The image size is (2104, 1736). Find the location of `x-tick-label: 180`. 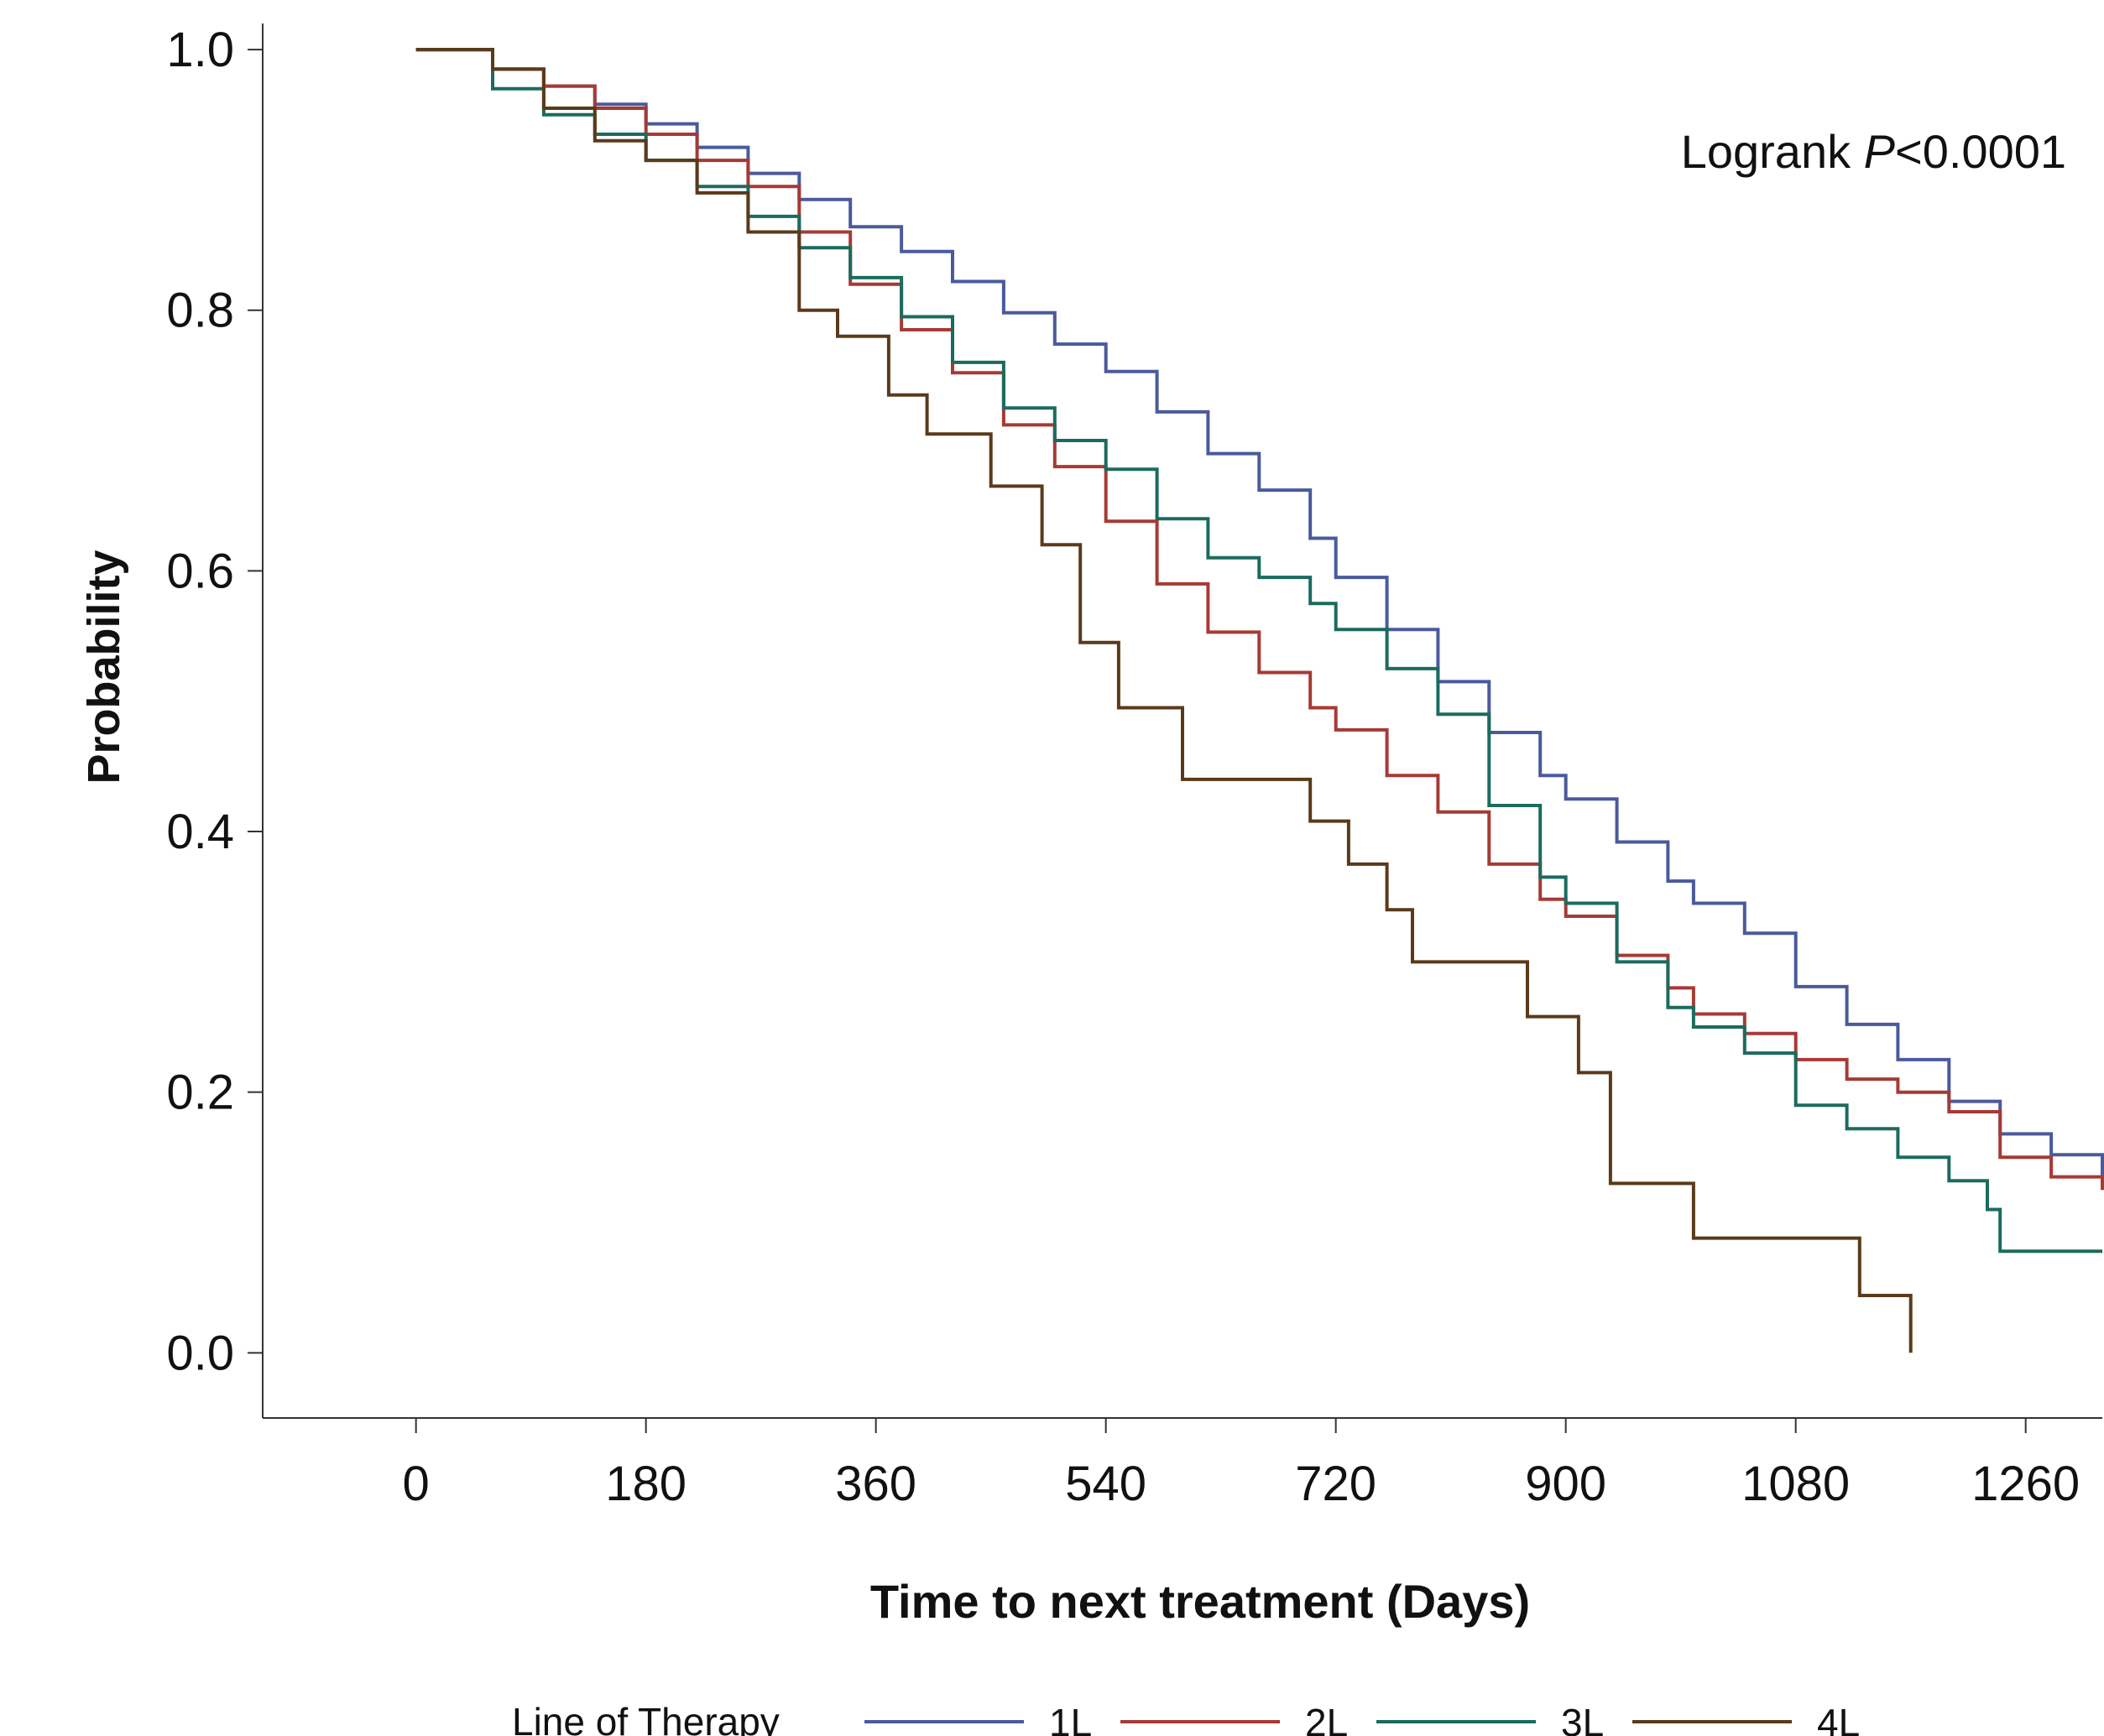

x-tick-label: 180 is located at coordinates (646, 1484).